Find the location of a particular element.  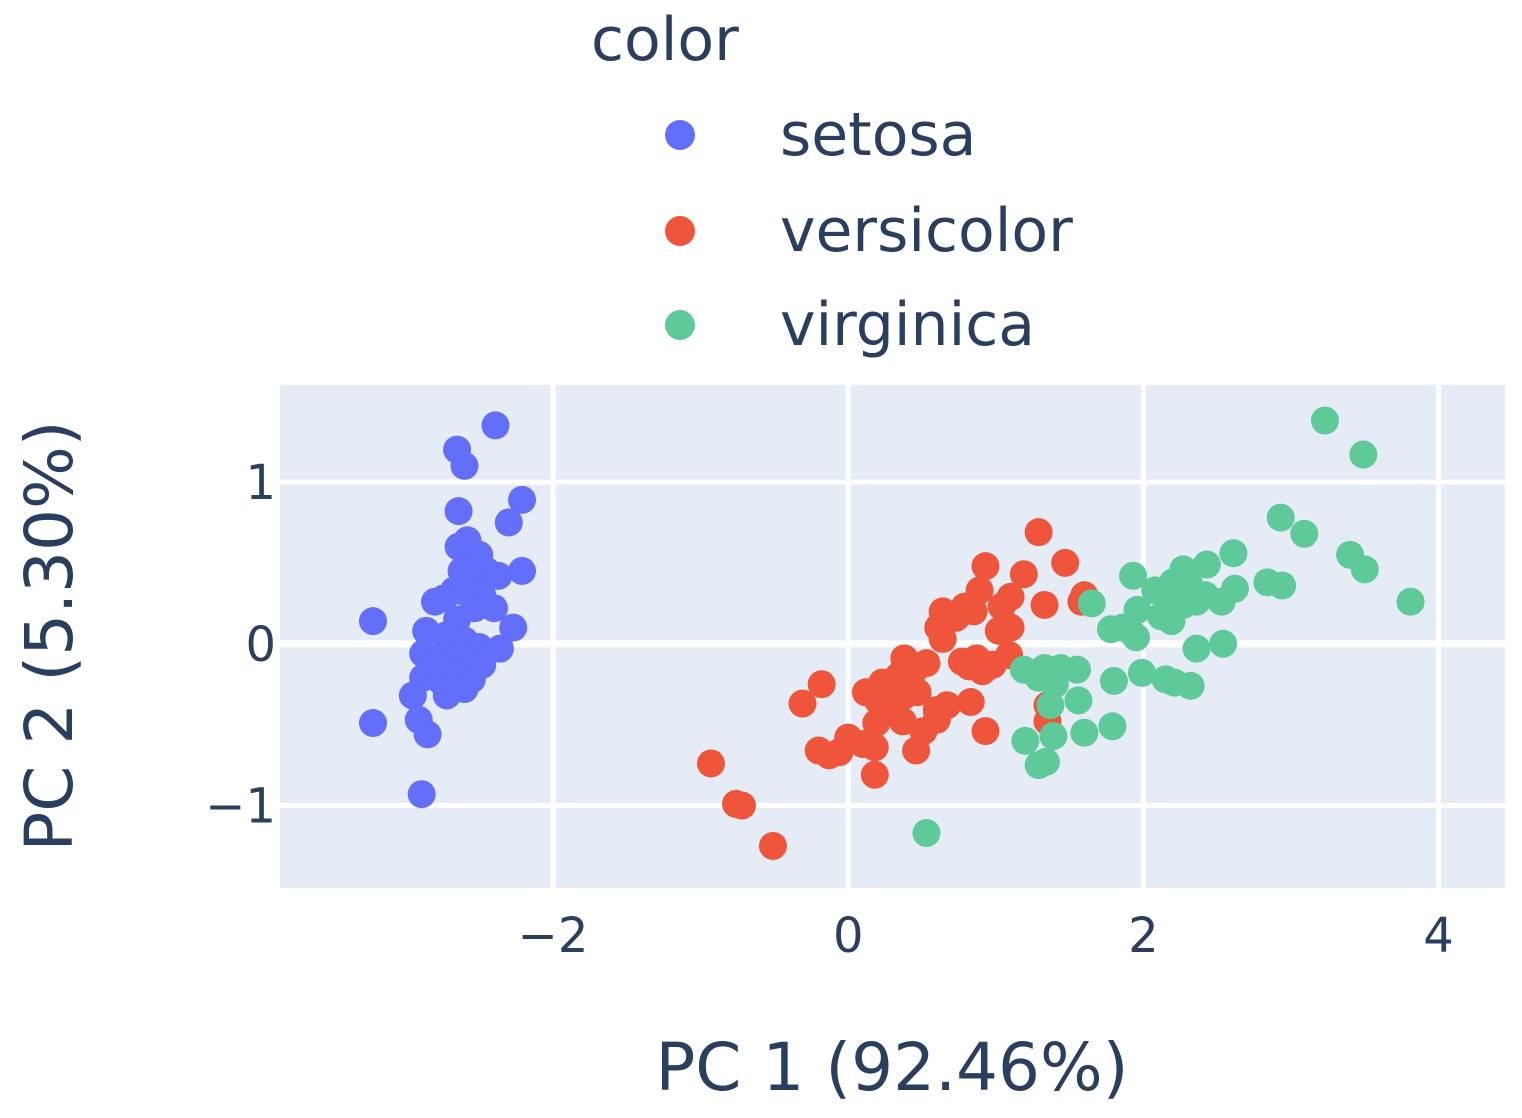

legend-entries: setosa versicolor virginica is located at coordinates (869, 230).